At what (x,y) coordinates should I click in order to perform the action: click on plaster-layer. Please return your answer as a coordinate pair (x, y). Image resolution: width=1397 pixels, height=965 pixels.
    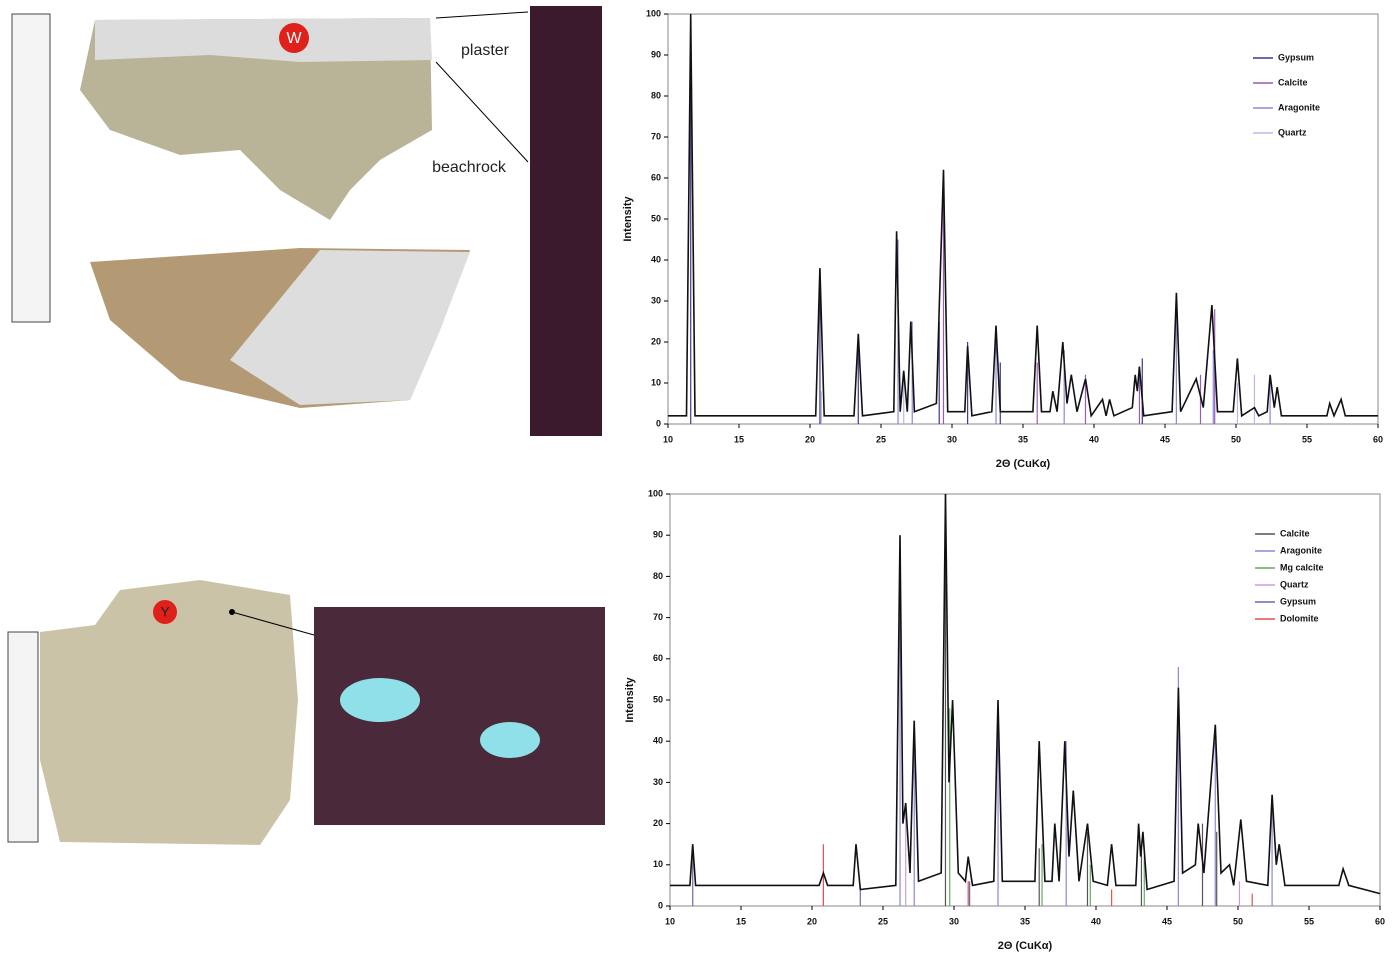
    Looking at the image, I should click on (263, 40).